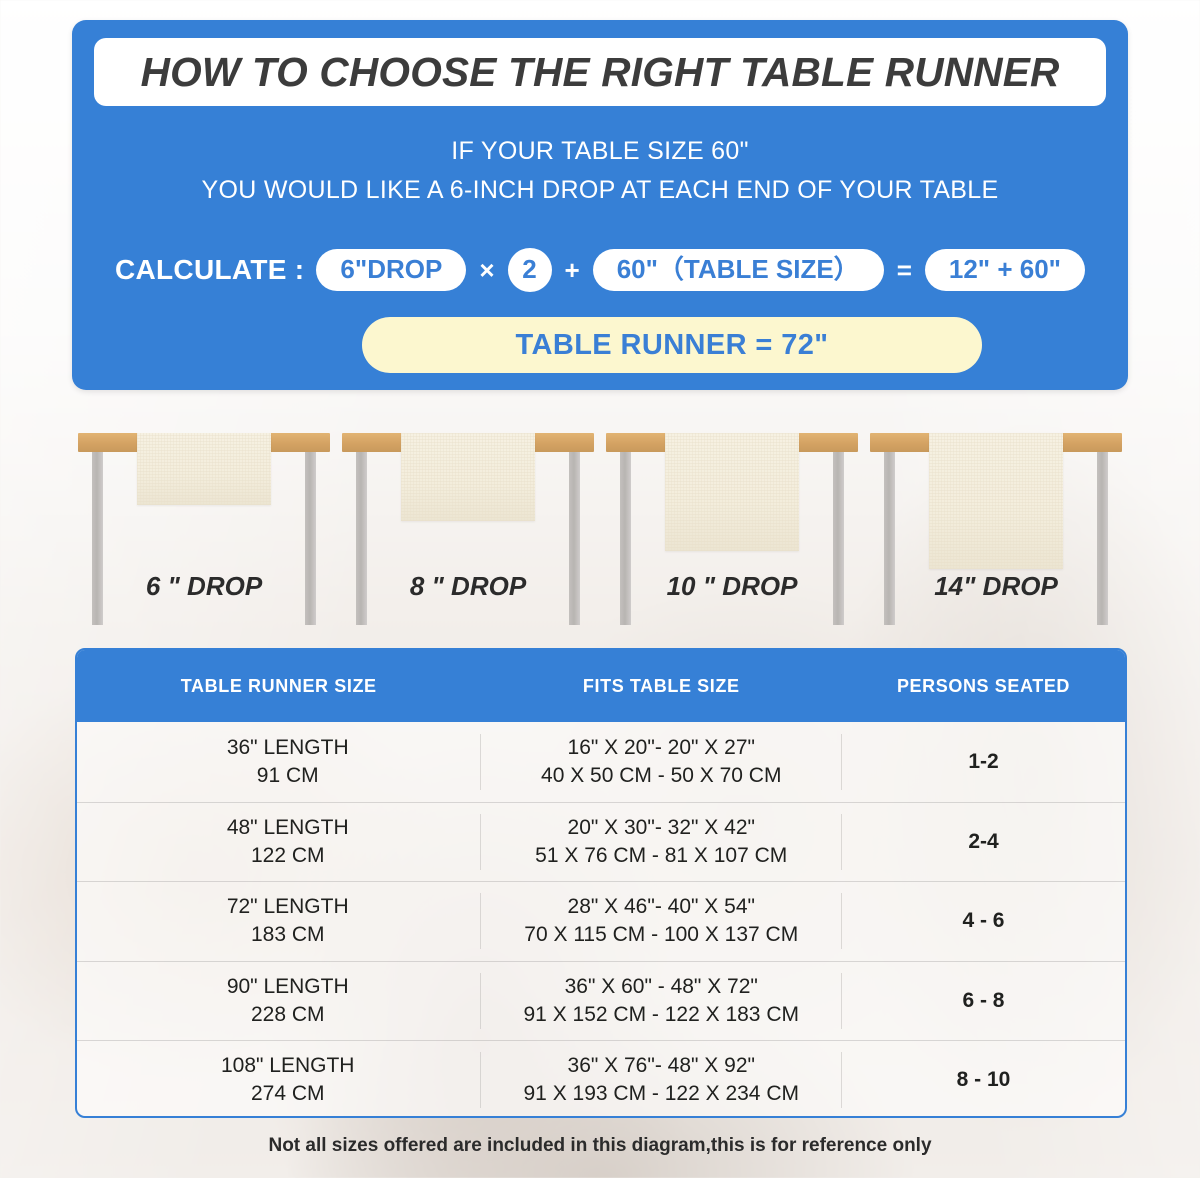  Describe the element at coordinates (287, 935) in the screenshot. I see `runner-size-cm: 183 CM` at that location.